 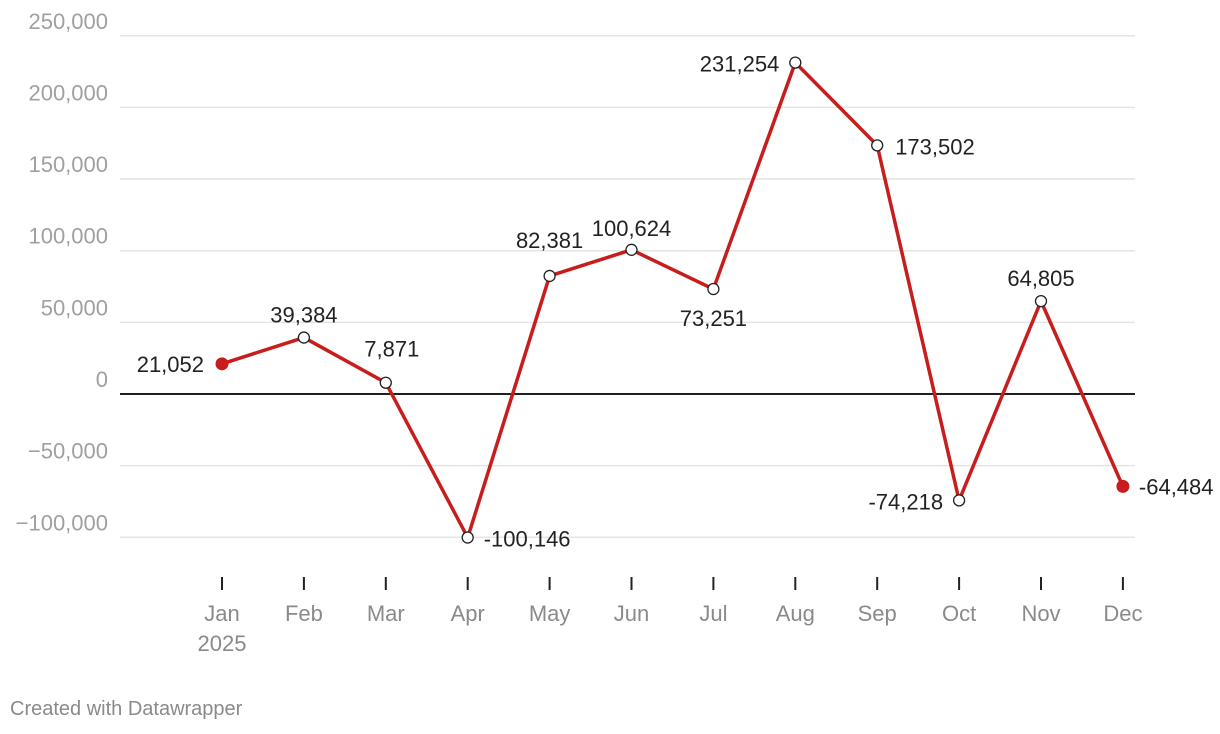 I want to click on y-tick-label: 50,000, so click(x=74, y=307).